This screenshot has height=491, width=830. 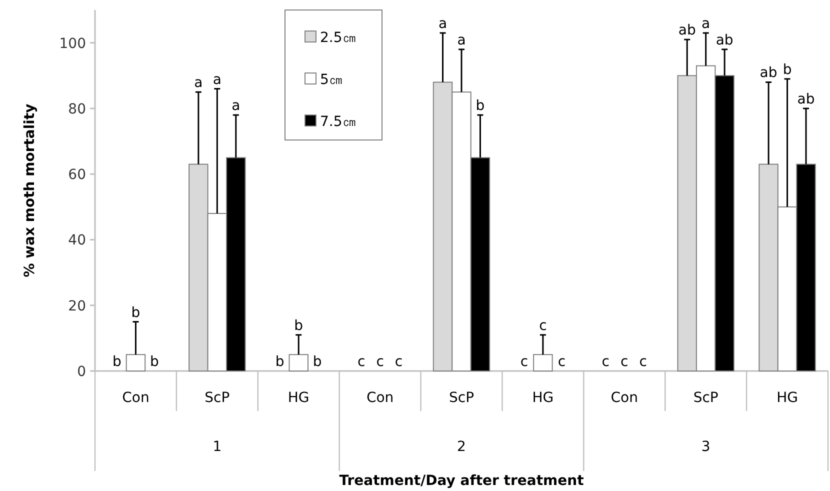 I want to click on y-tick-label: 80, so click(x=77, y=109).